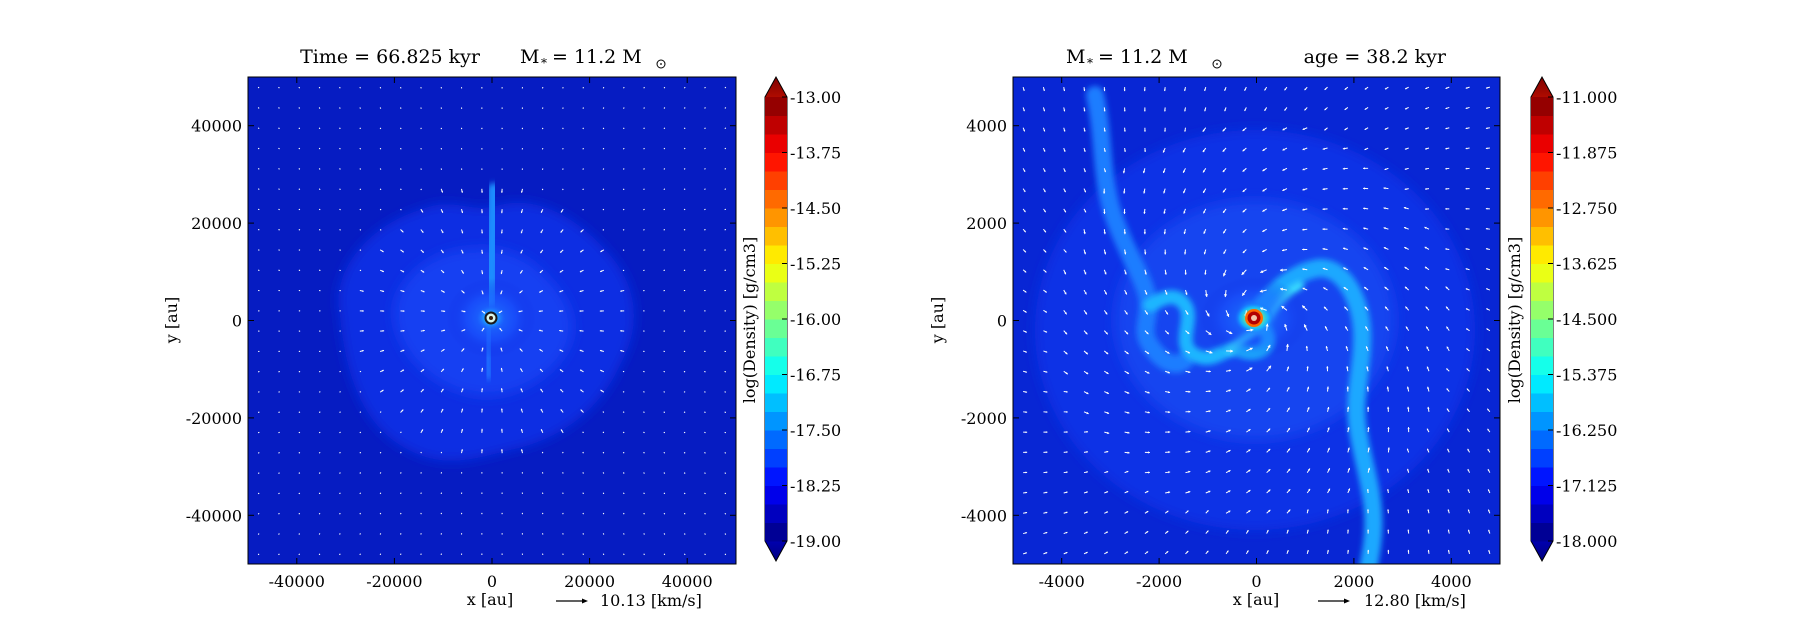  What do you see at coordinates (629, 600) in the screenshot?
I see `quiver-key-left: 10.13 [km/s]` at bounding box center [629, 600].